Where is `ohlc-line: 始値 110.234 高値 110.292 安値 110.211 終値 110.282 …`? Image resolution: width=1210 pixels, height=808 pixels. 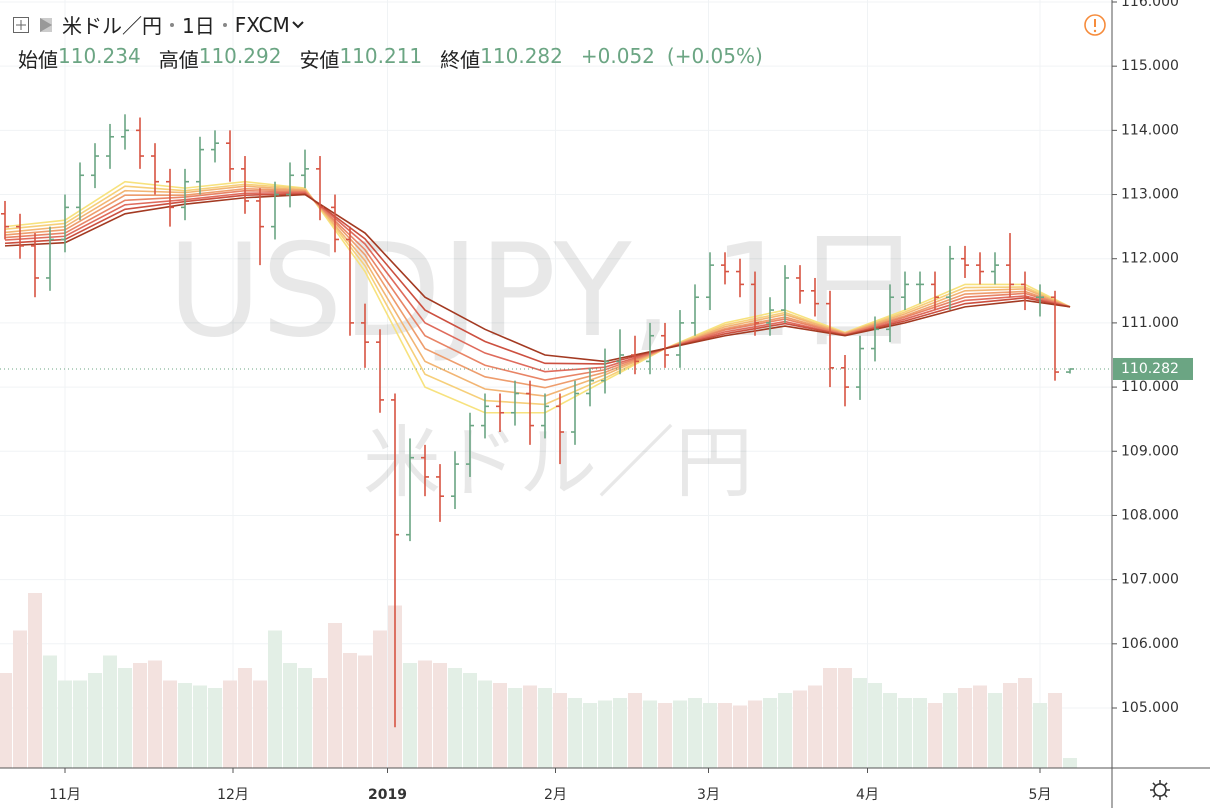 ohlc-line: 始値 110.234 高値 110.292 安値 110.211 終値 110.282 … is located at coordinates (396, 58).